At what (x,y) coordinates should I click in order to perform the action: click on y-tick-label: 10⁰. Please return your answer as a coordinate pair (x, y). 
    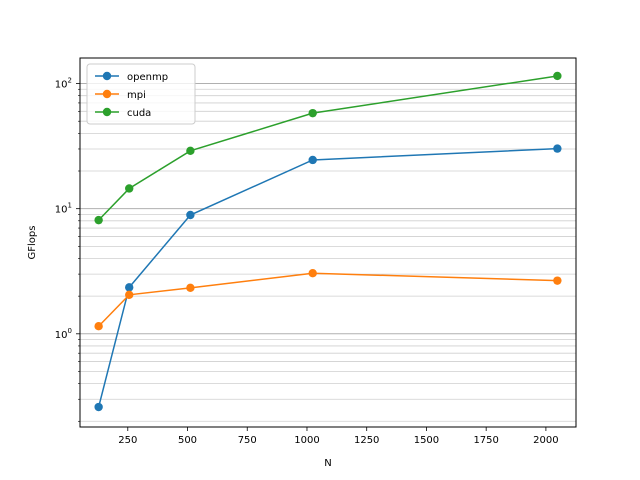
    Looking at the image, I should click on (63, 334).